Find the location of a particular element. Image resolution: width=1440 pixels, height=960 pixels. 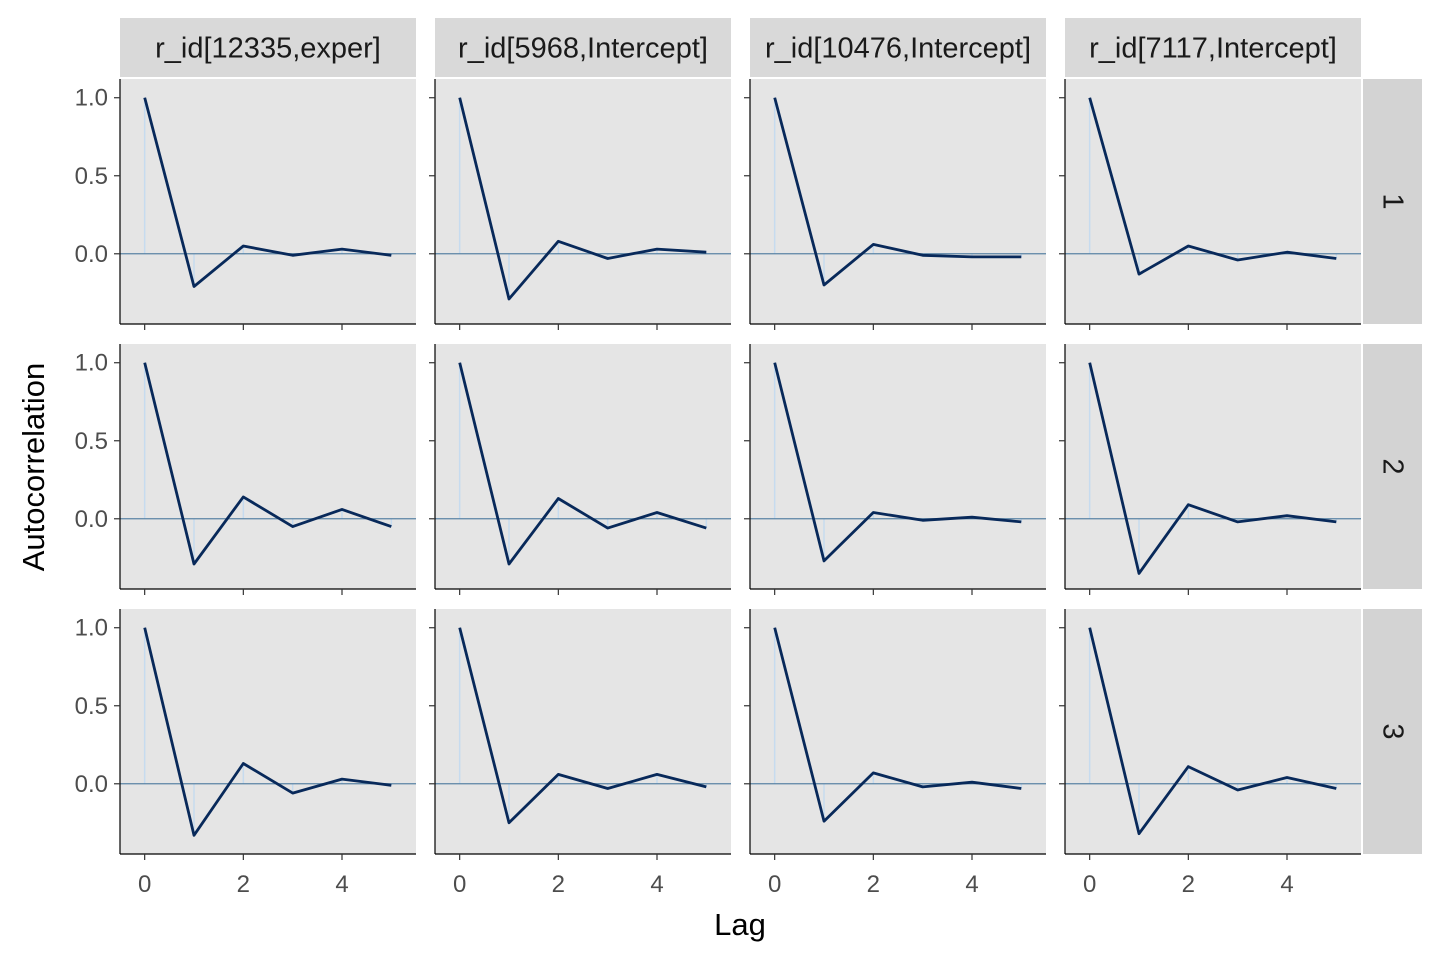

row-strip-label: 2 is located at coordinates (1393, 466).